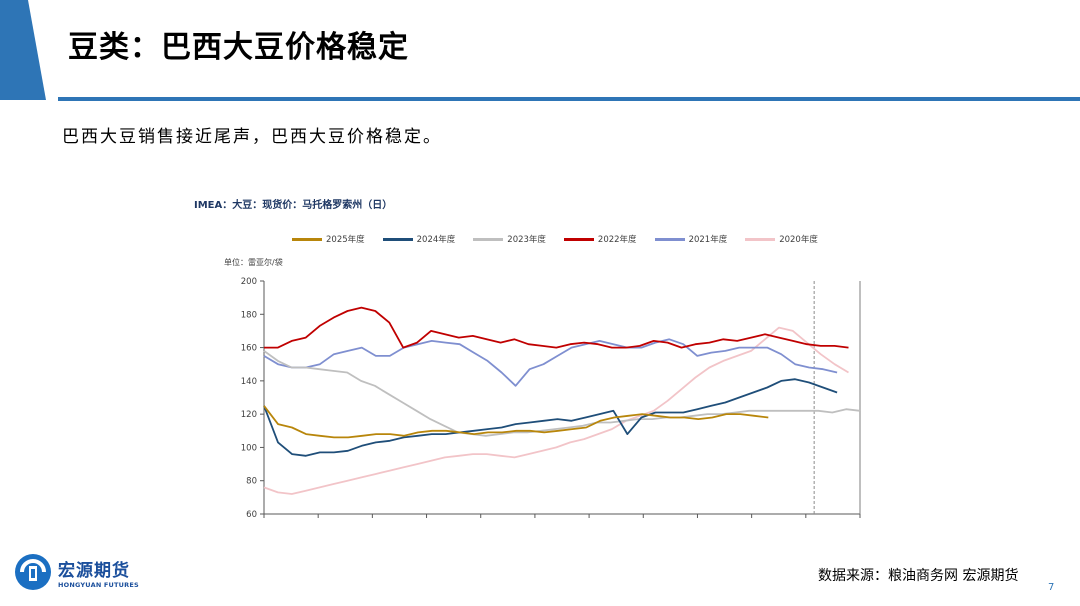 The width and height of the screenshot is (1080, 606). What do you see at coordinates (345, 240) in the screenshot?
I see `legend-label: 2025年度` at bounding box center [345, 240].